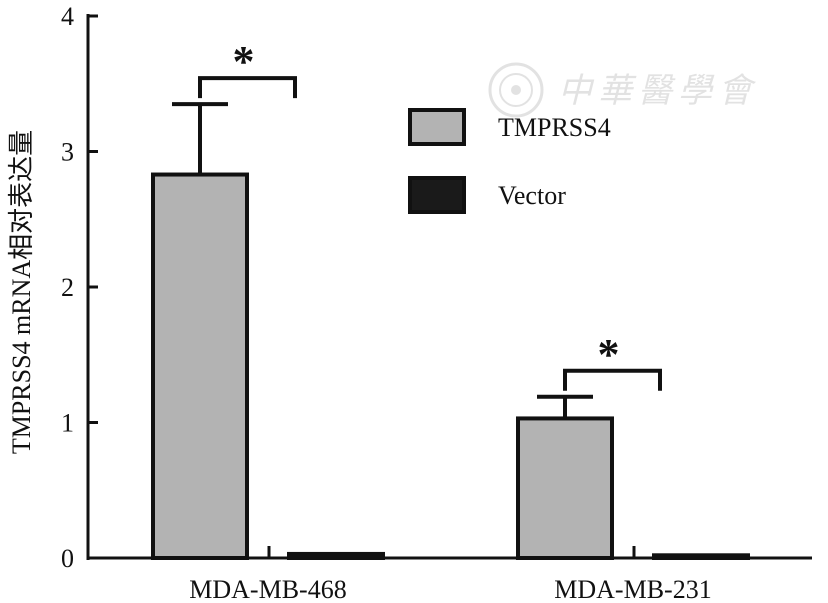 Image resolution: width=828 pixels, height=603 pixels. I want to click on y-ticks: 0 1 2 3 4, so click(79, 287).